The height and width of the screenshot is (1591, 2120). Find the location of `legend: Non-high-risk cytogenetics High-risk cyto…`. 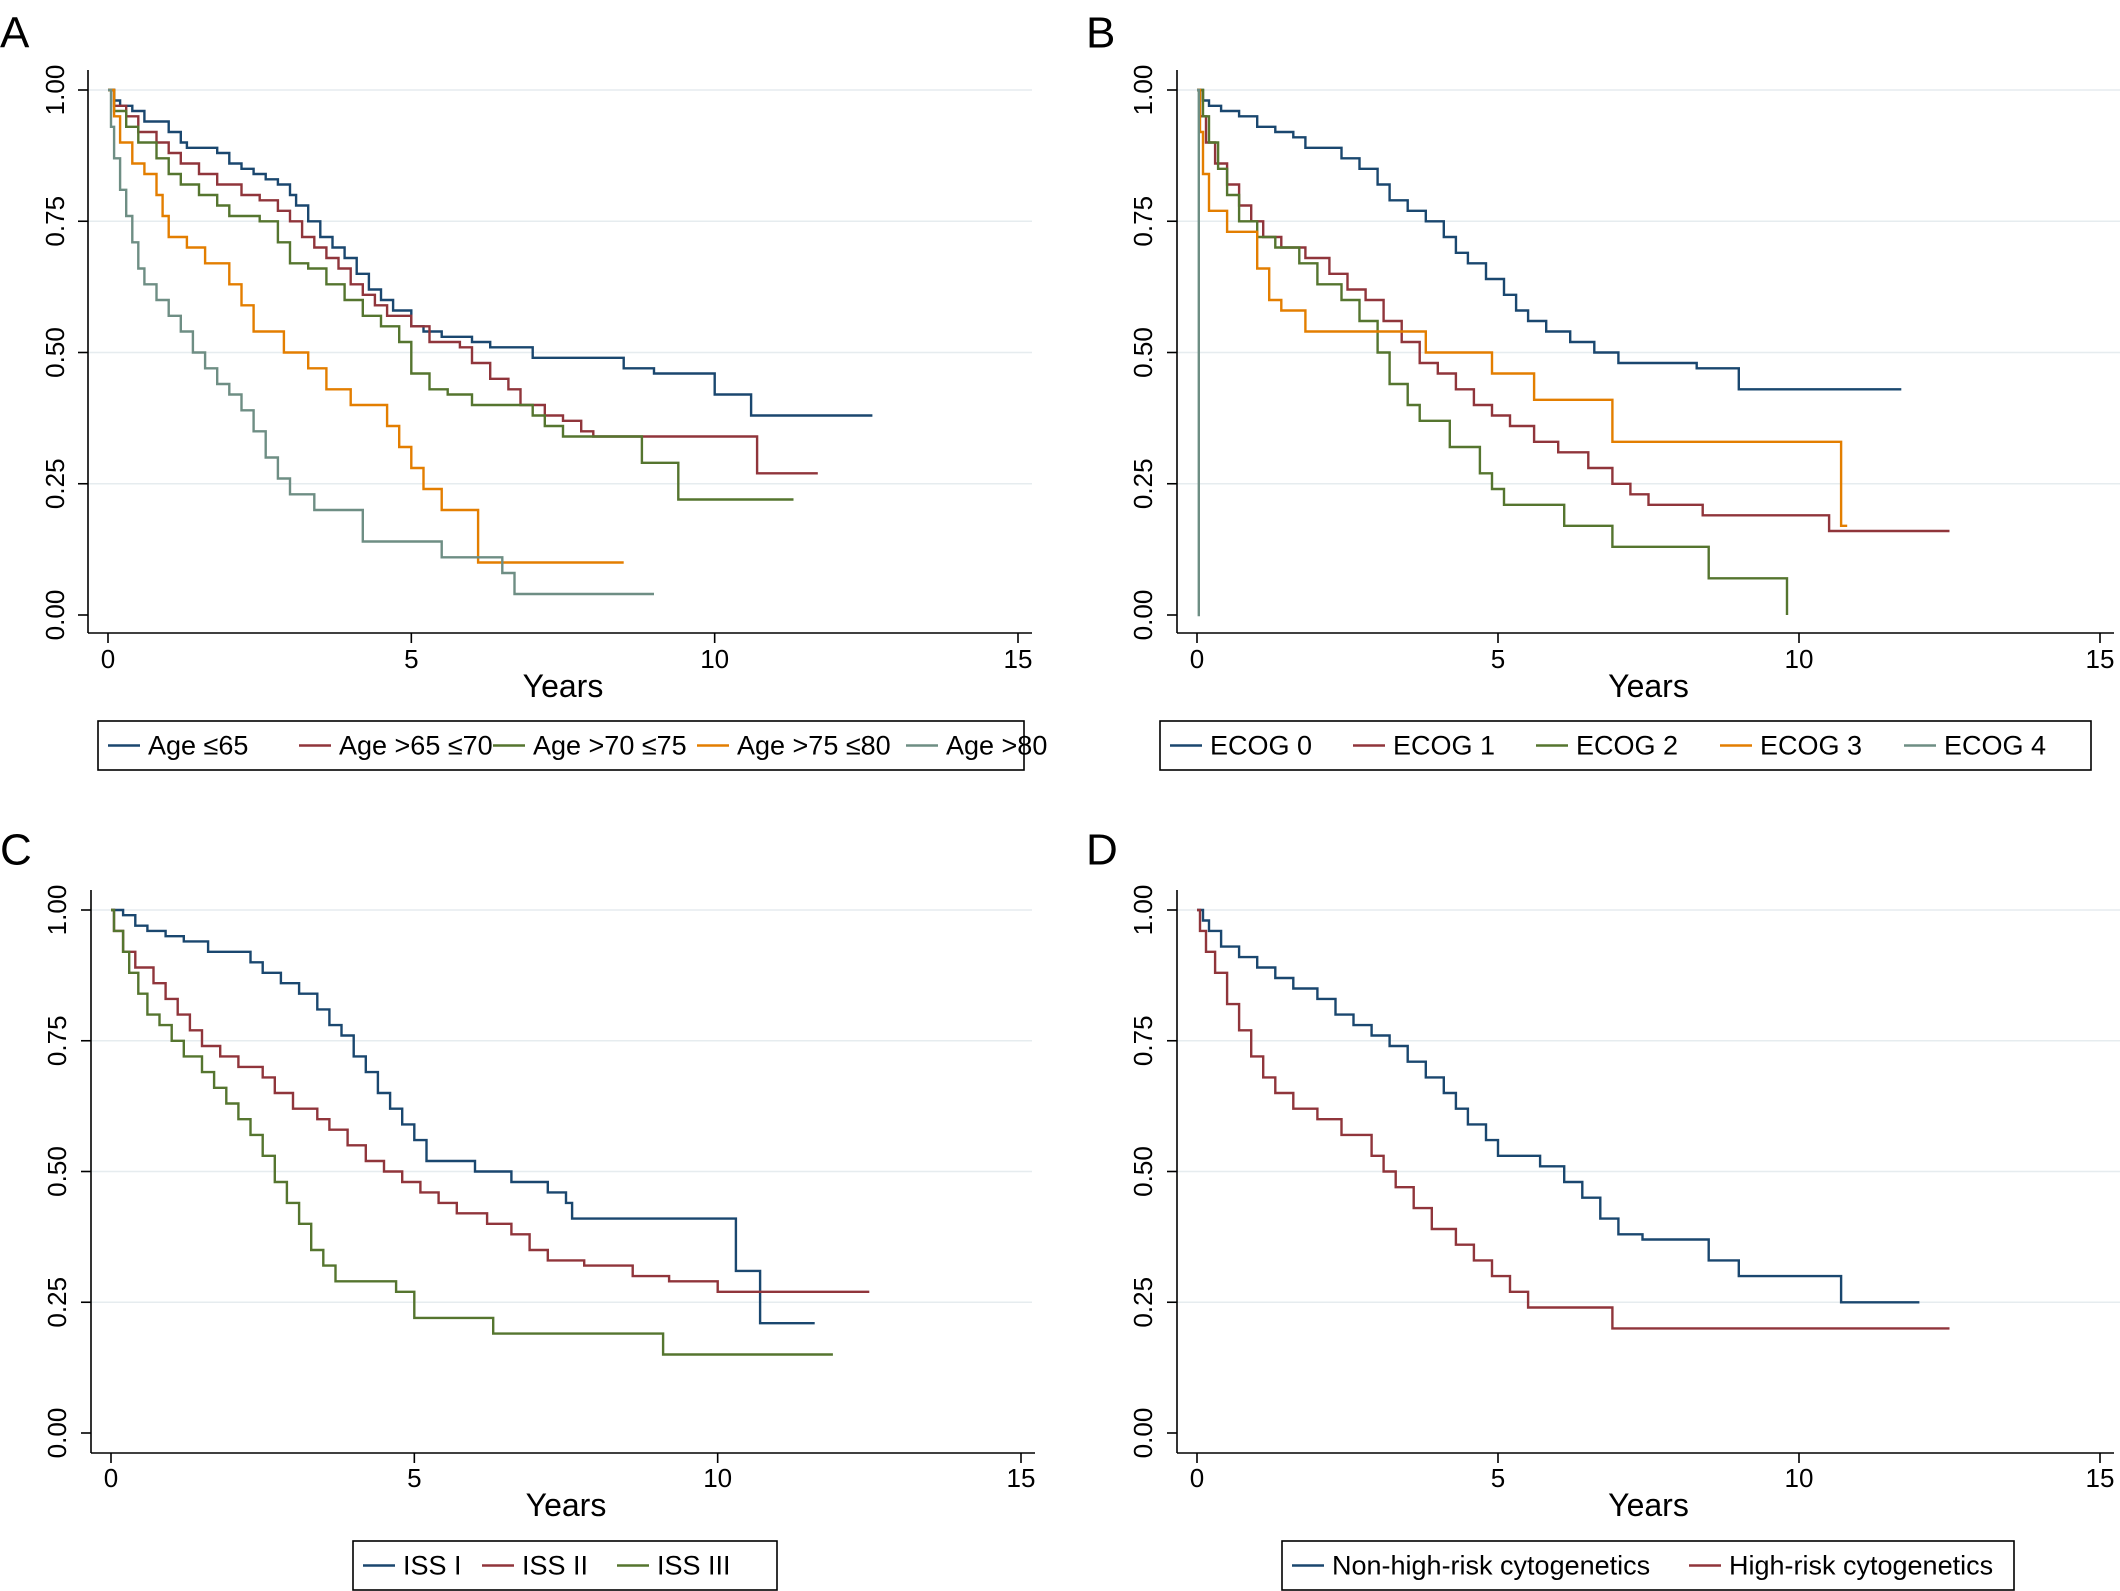

legend: Non-high-risk cytogenetics High-risk cyto… is located at coordinates (1648, 1565).